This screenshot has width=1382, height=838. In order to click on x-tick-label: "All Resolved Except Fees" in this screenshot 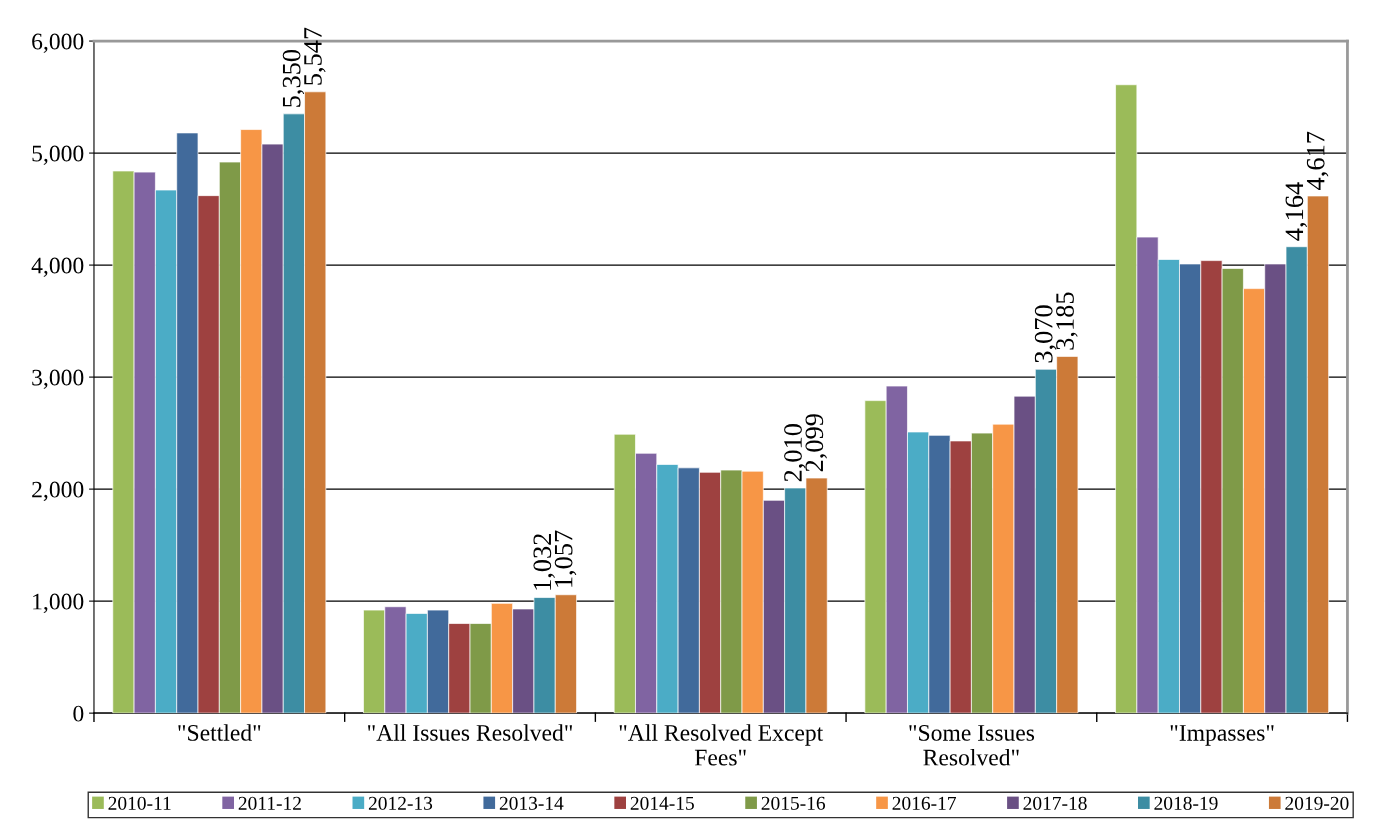, I will do `click(721, 745)`.